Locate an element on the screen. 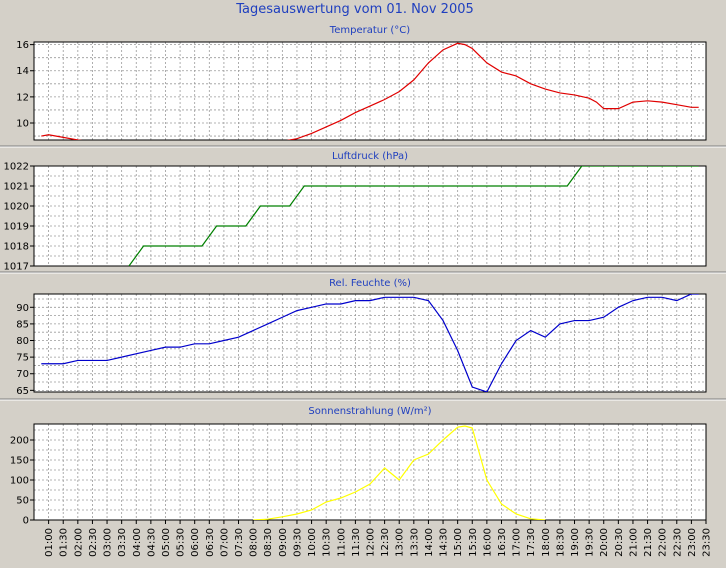  x-tick-label: 14:00 is located at coordinates (429, 542).